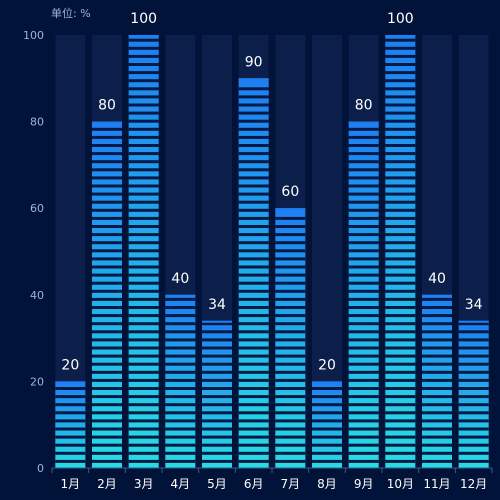 This screenshot has width=500, height=500. What do you see at coordinates (37, 122) in the screenshot?
I see `y-tick-label: 80` at bounding box center [37, 122].